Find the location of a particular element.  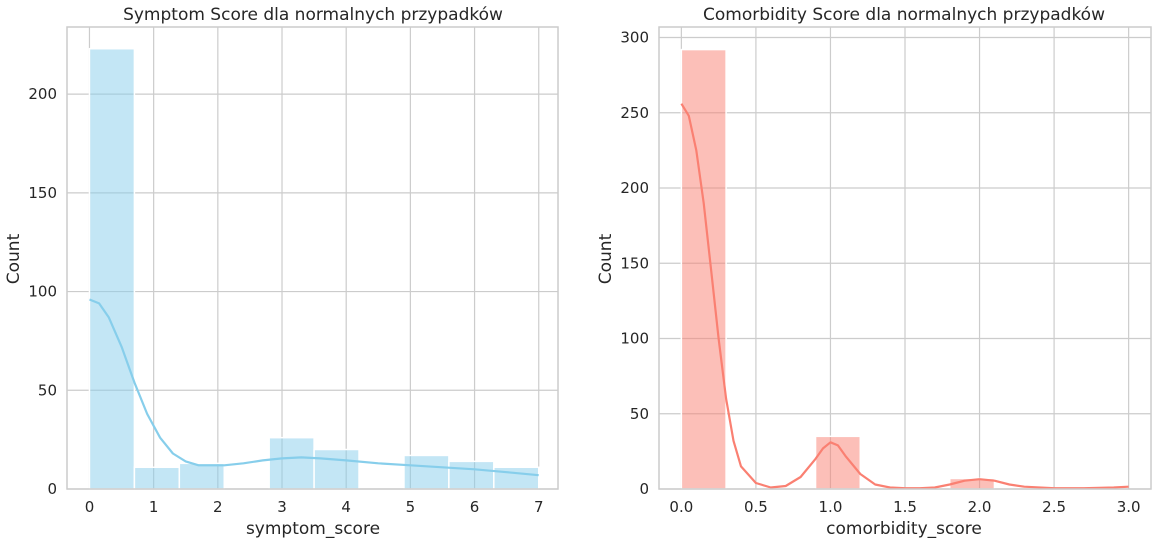

x-tick-label: 3 is located at coordinates (282, 507).